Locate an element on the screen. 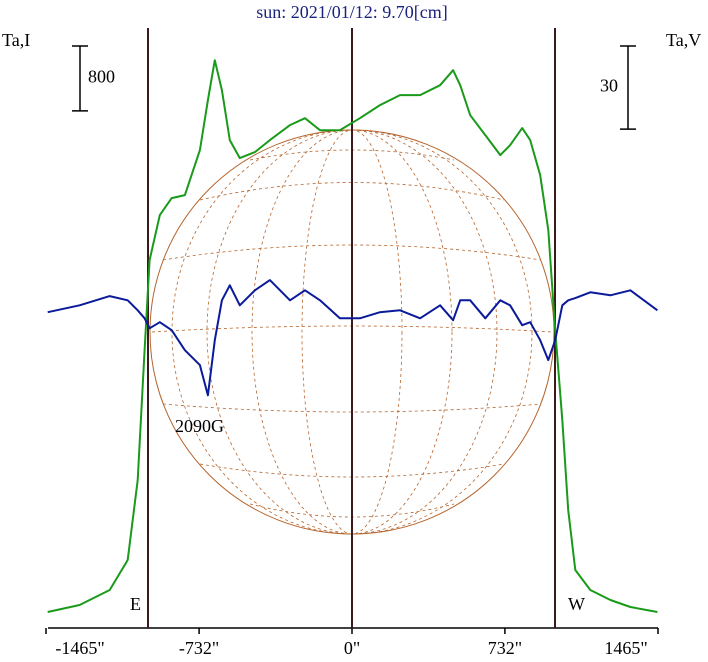  y2-axis-label: Ta,V is located at coordinates (683, 40).